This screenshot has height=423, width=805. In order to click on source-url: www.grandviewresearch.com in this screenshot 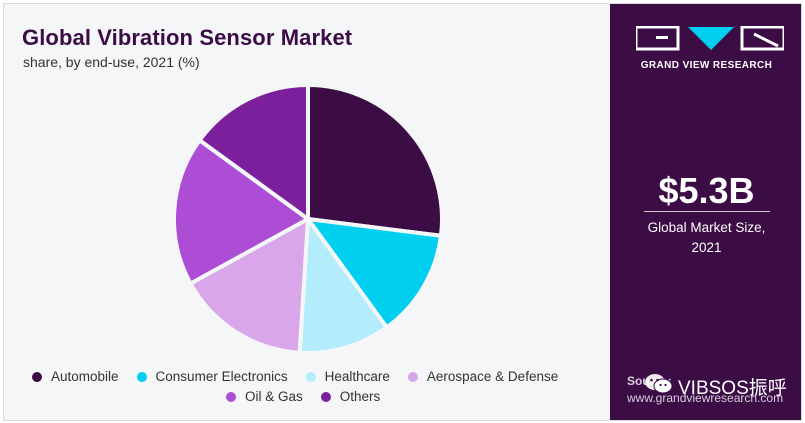, I will do `click(705, 398)`.